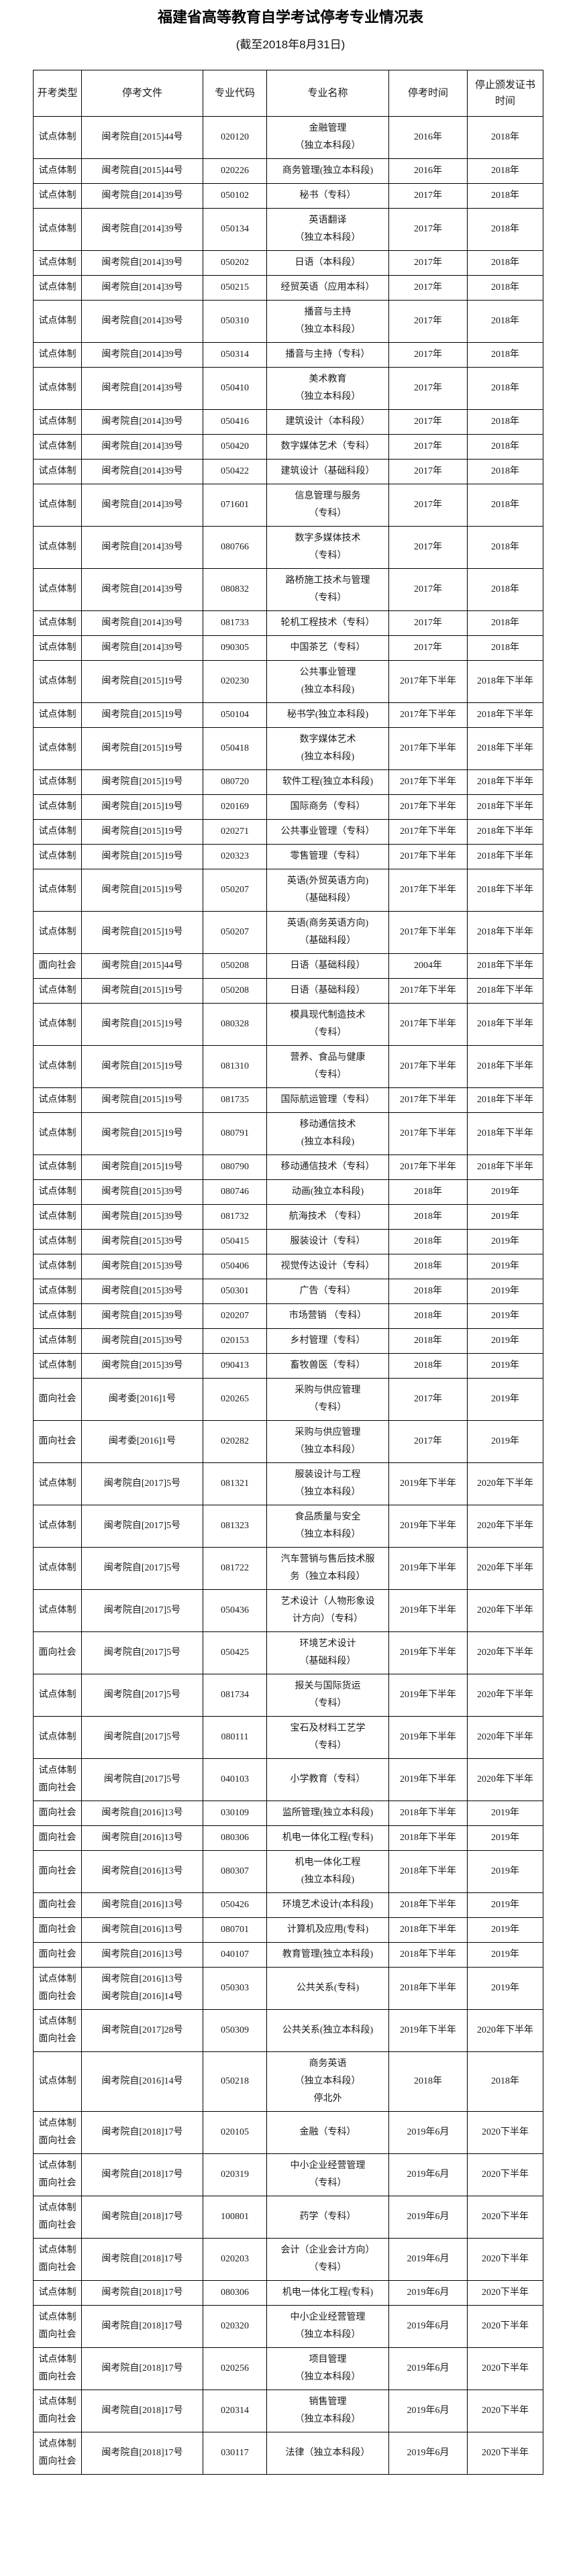  I want to click on cell-line: 050422, so click(235, 471).